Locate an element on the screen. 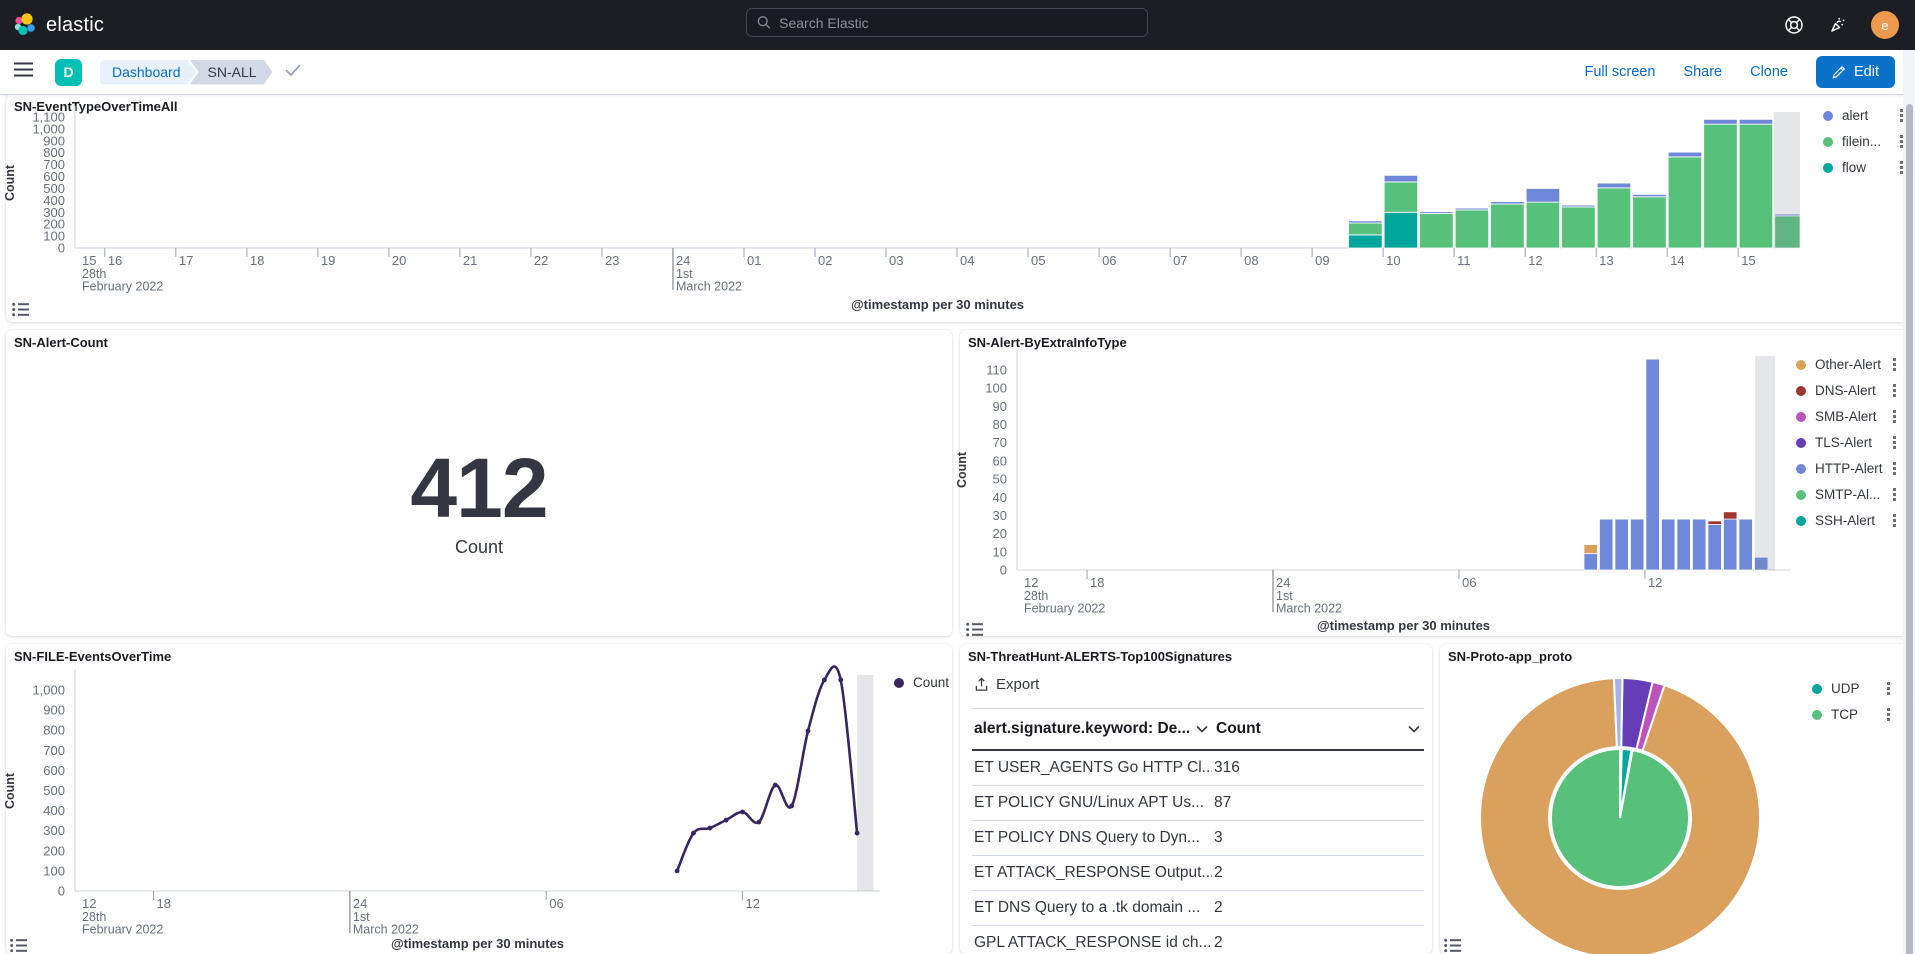  menu-hamburger-icon is located at coordinates (23, 72).